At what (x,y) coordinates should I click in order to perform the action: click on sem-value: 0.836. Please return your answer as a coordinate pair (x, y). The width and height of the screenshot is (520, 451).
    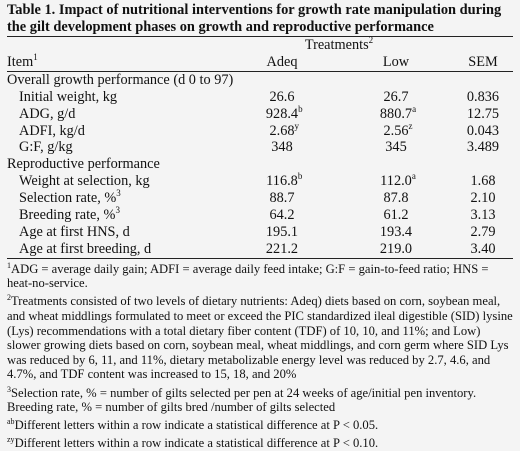
    Looking at the image, I should click on (483, 96).